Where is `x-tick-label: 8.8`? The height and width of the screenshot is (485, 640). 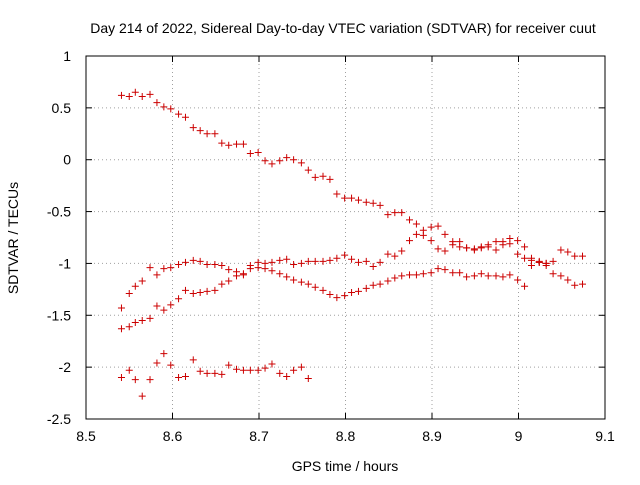
x-tick-label: 8.8 is located at coordinates (346, 436).